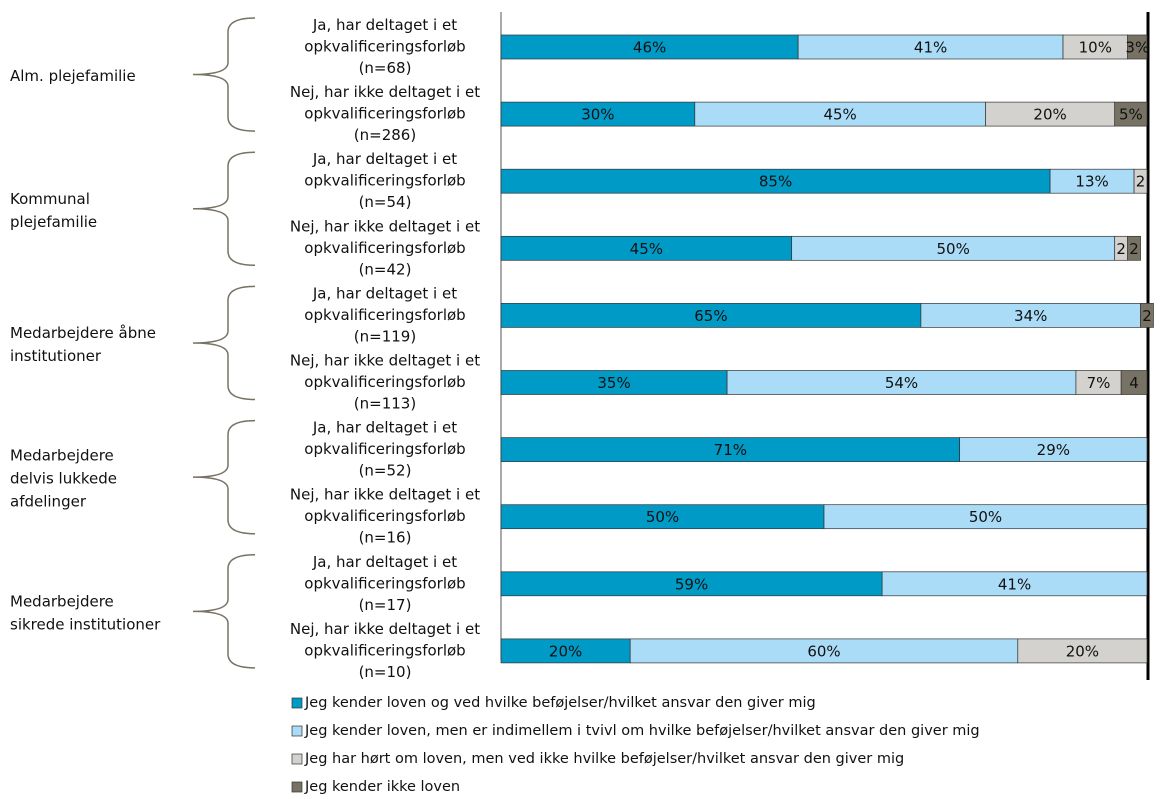 This screenshot has width=1162, height=799. I want to click on value-label: 85%, so click(775, 182).